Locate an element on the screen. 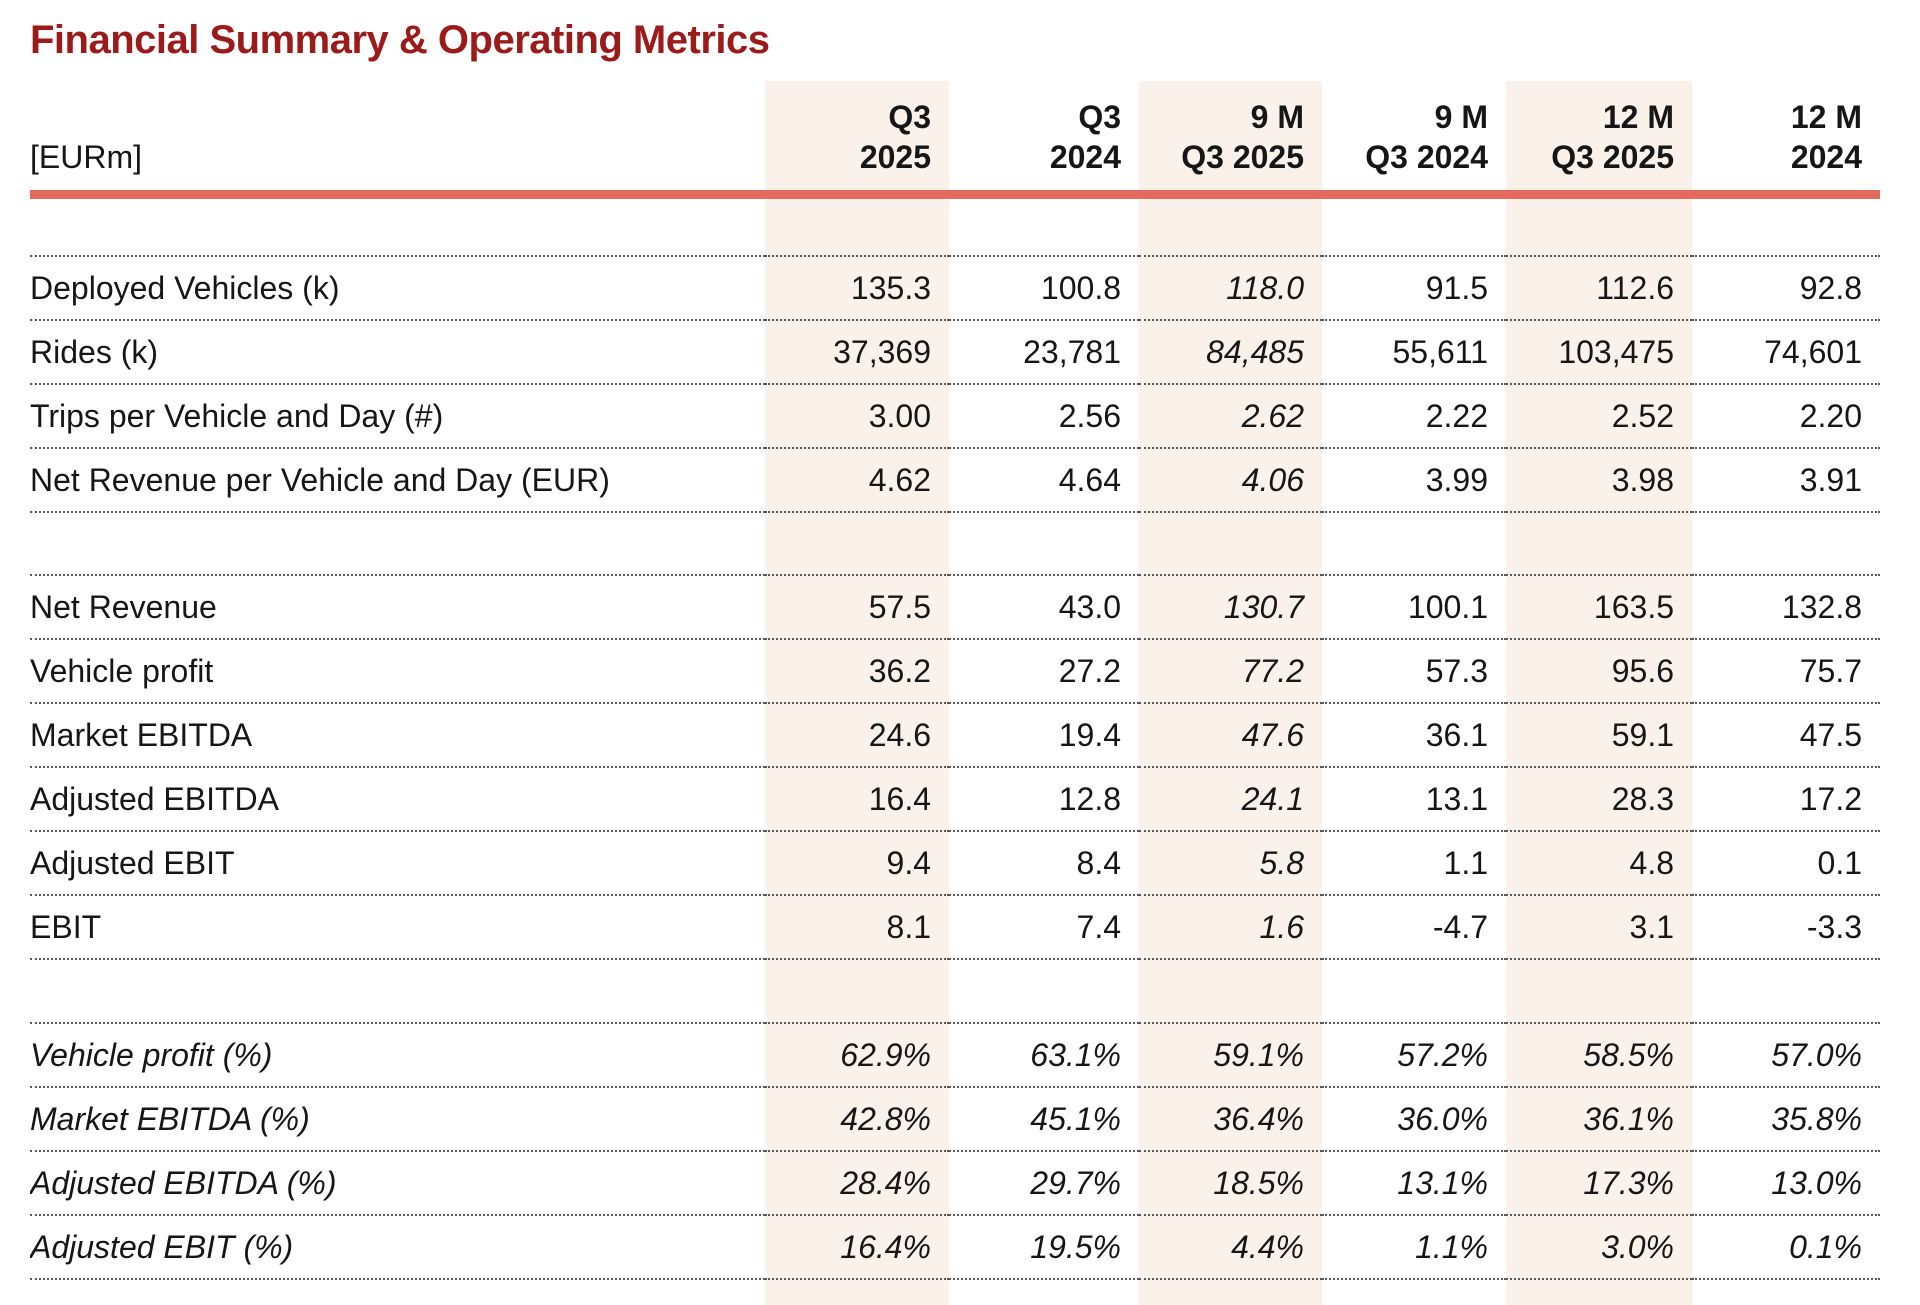 Image resolution: width=1920 pixels, height=1305 pixels. metric-value: 57.2% is located at coordinates (1414, 1054).